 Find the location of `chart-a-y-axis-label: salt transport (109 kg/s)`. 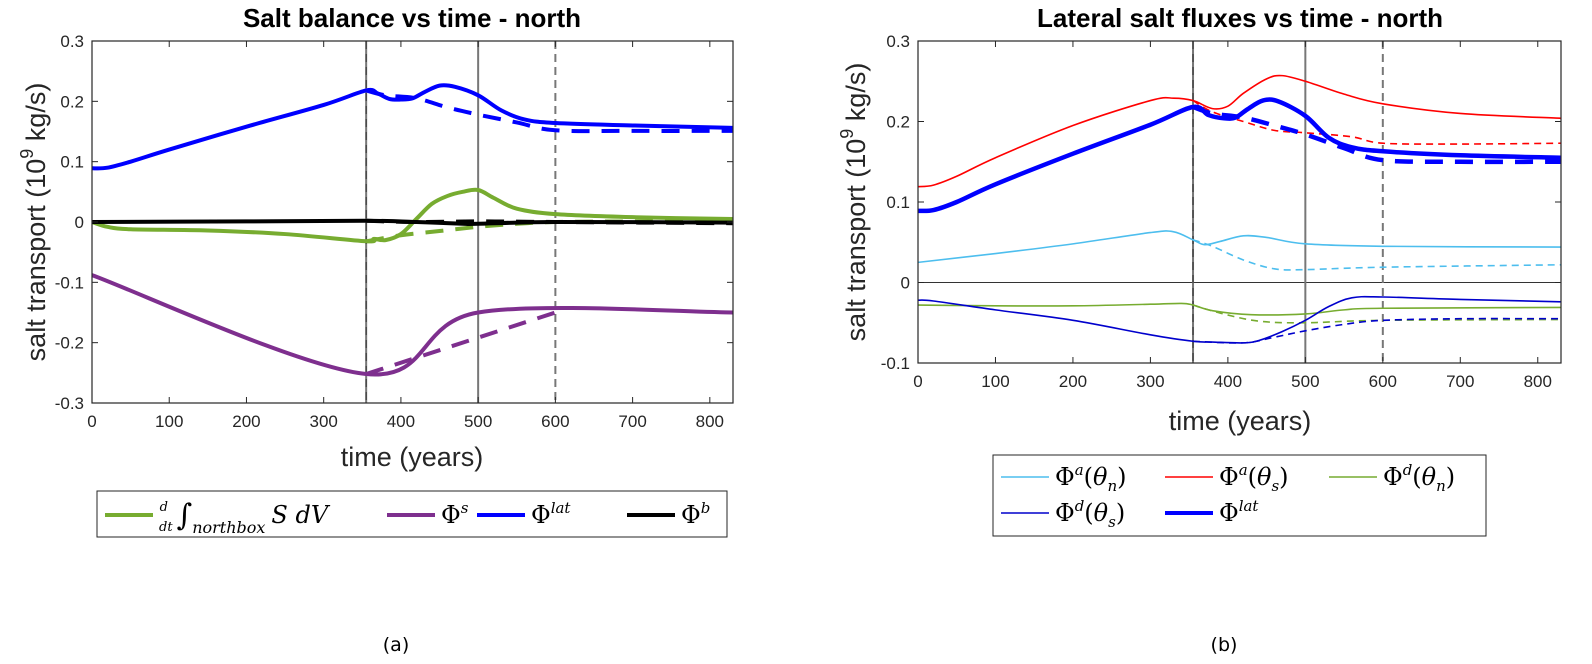

chart-a-y-axis-label: salt transport (109 kg/s) is located at coordinates (34, 222).